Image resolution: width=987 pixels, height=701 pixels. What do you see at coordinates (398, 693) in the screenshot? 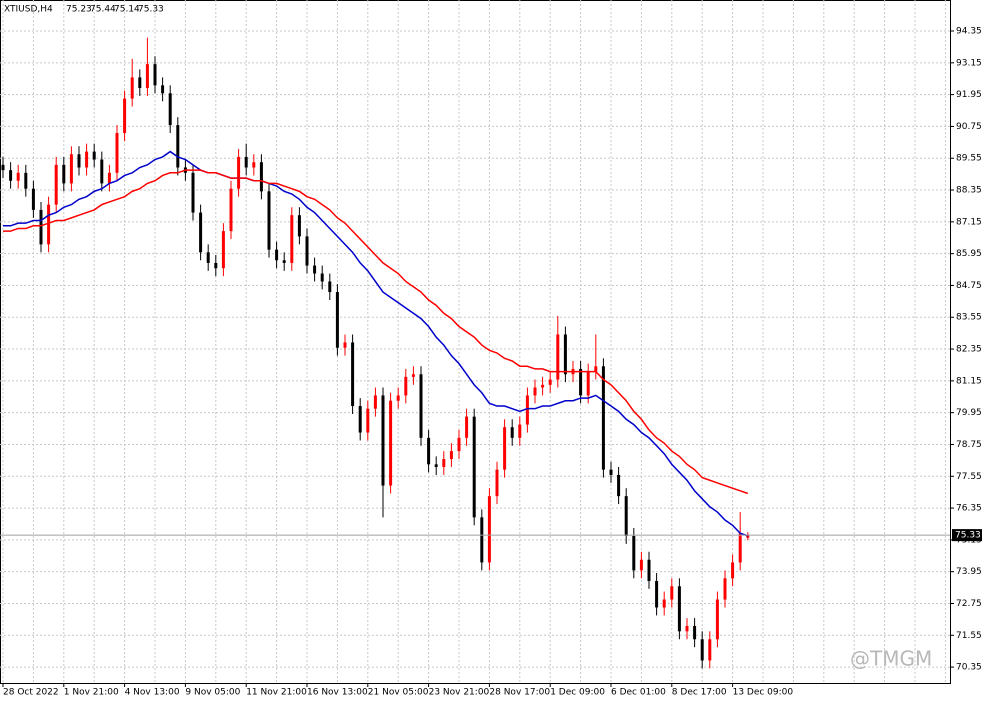
I see `x-tick-label: 21 Nov 05:00` at bounding box center [398, 693].